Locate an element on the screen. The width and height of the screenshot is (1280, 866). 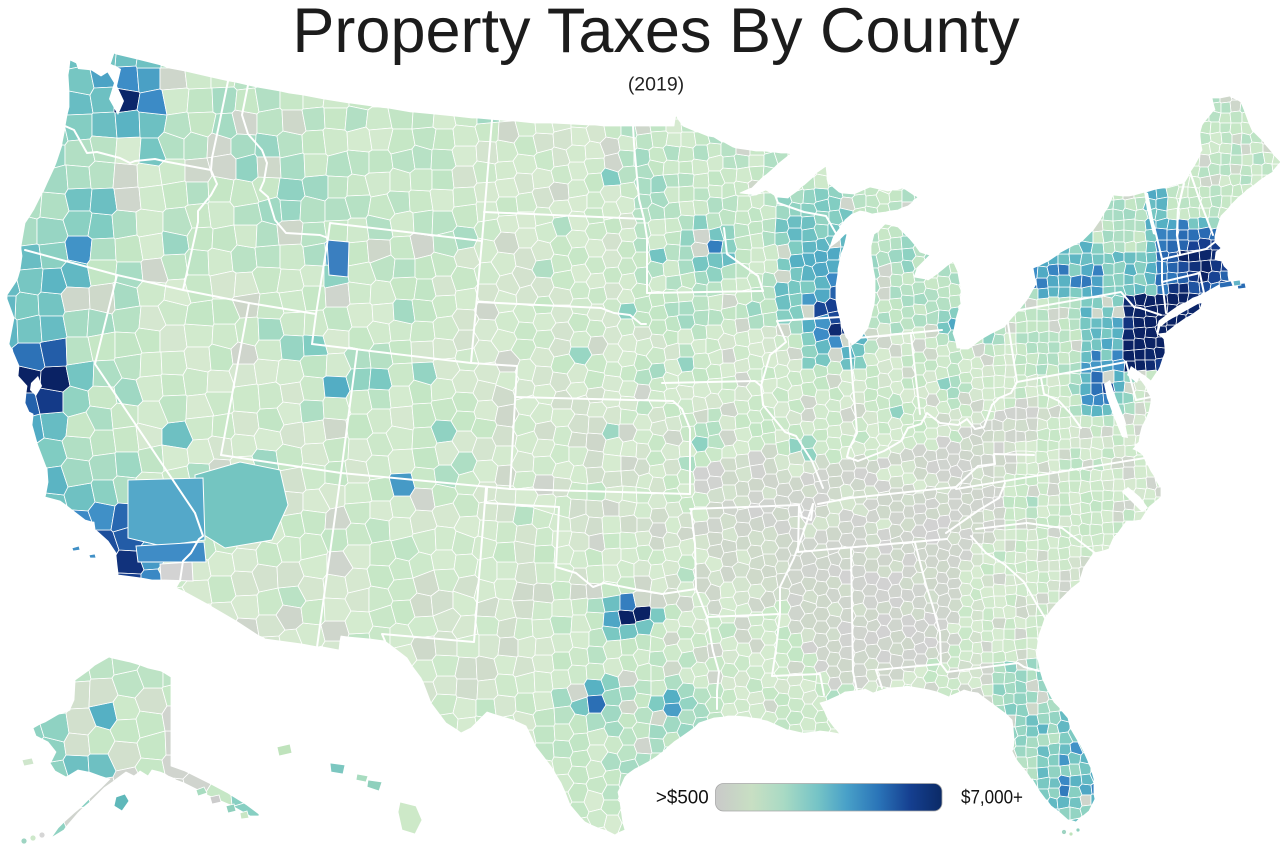
svg-text: $7,000+ is located at coordinates (992, 798).